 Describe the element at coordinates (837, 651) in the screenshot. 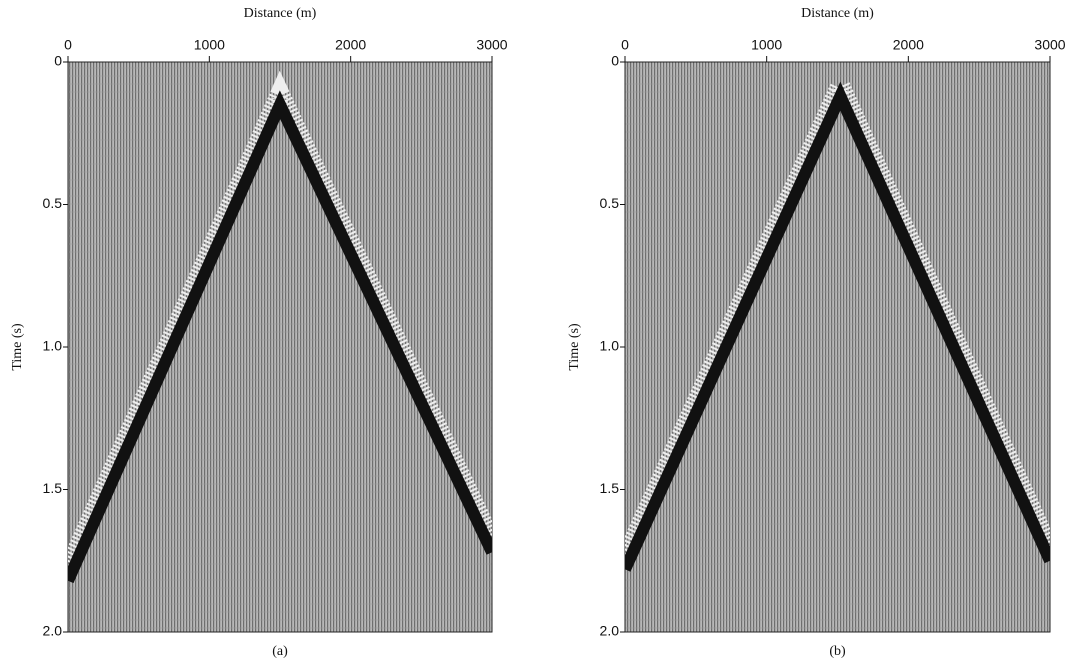

I see `caption: (b)` at that location.